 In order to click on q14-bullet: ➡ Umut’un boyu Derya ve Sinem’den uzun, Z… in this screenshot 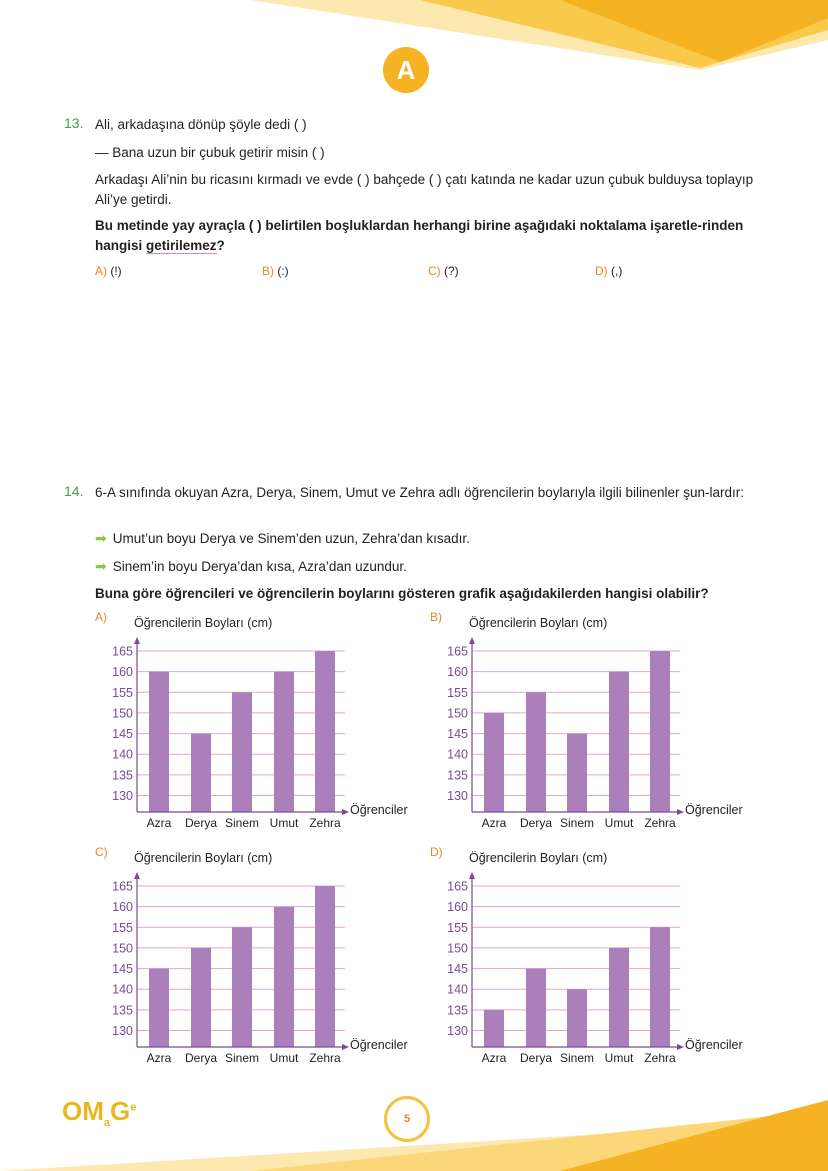, I will do `click(282, 538)`.